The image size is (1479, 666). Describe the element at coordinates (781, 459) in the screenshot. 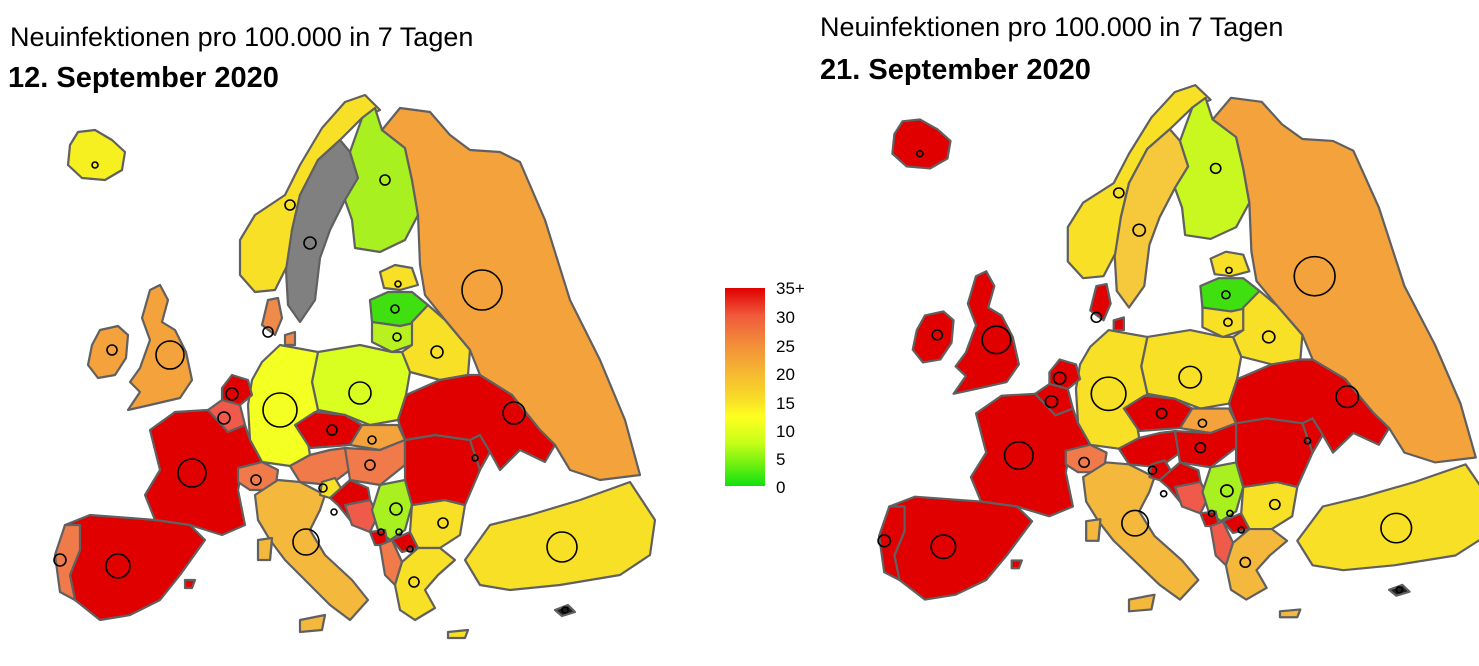

I see `legend-label: 5` at that location.